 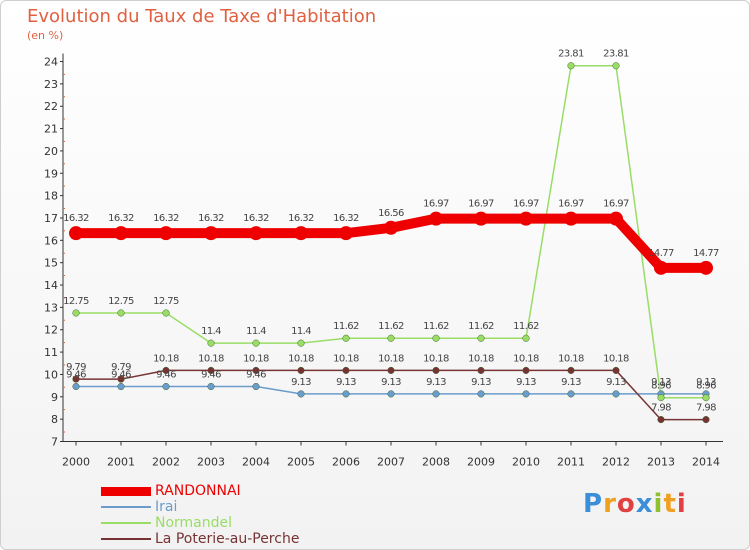 What do you see at coordinates (644, 504) in the screenshot?
I see `logo-letter: x` at bounding box center [644, 504].